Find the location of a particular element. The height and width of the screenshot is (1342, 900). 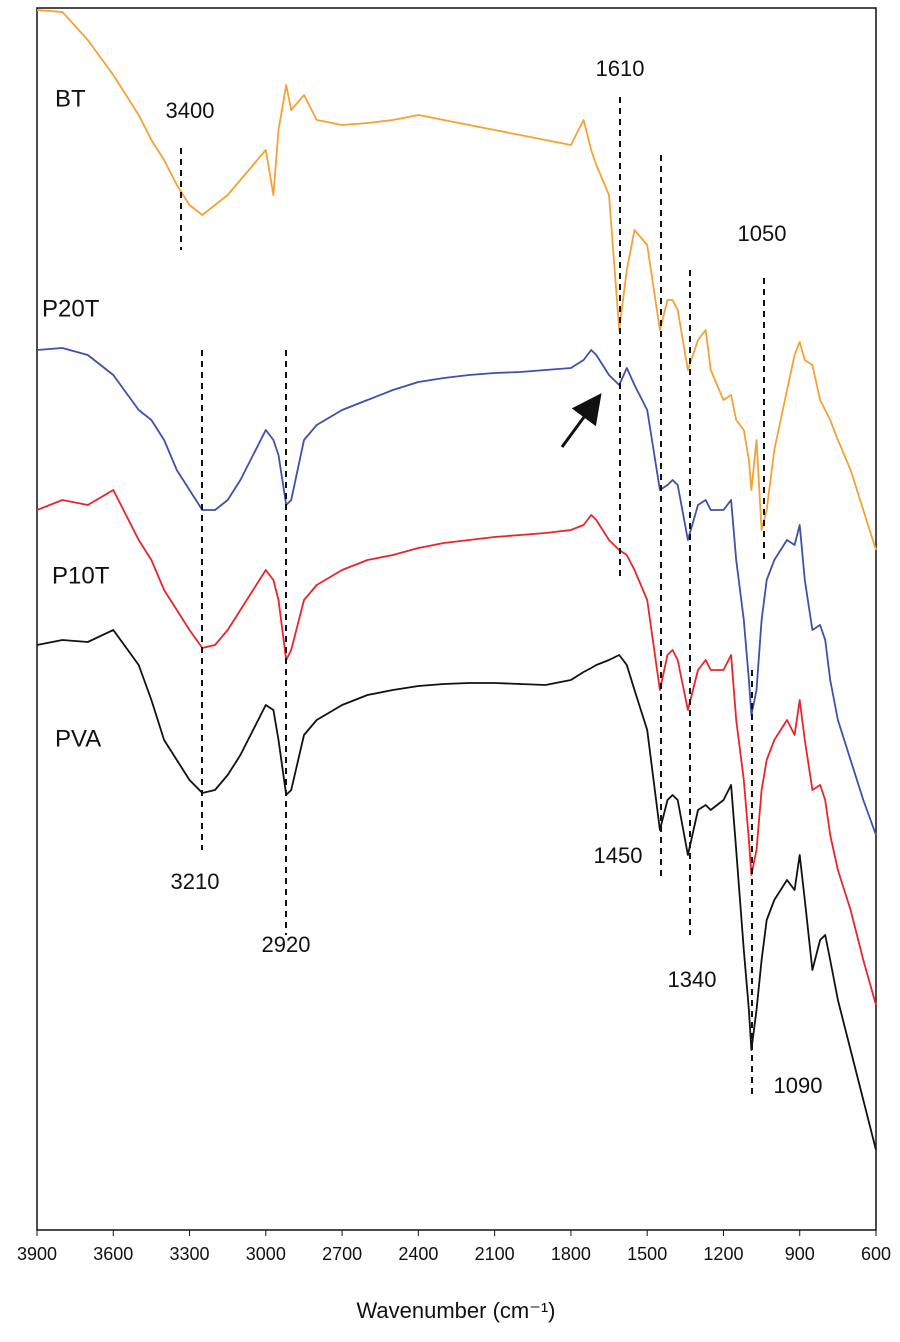

x-axis-title: Wavenumber (cm⁻¹) is located at coordinates (455, 1310).